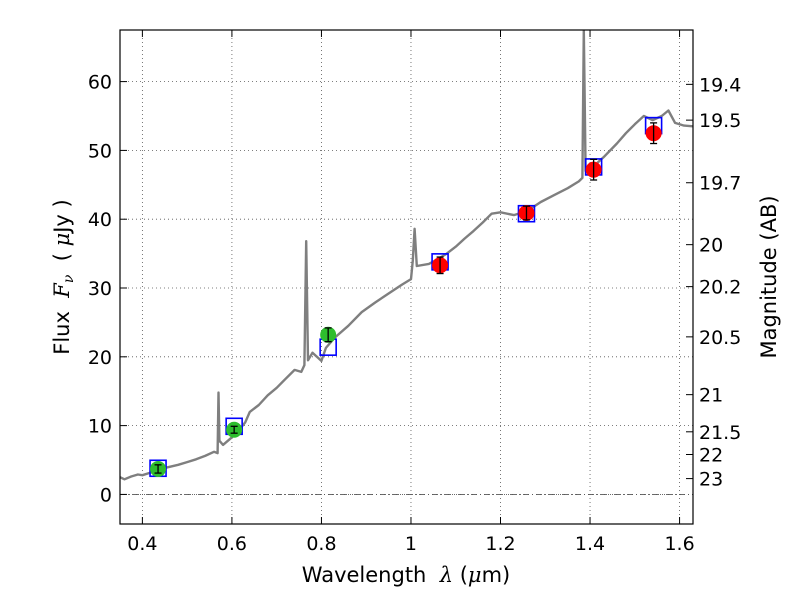 Image resolution: width=800 pixels, height=600 pixels. I want to click on x-axis-label: Wavelength λ (μm), so click(406, 575).